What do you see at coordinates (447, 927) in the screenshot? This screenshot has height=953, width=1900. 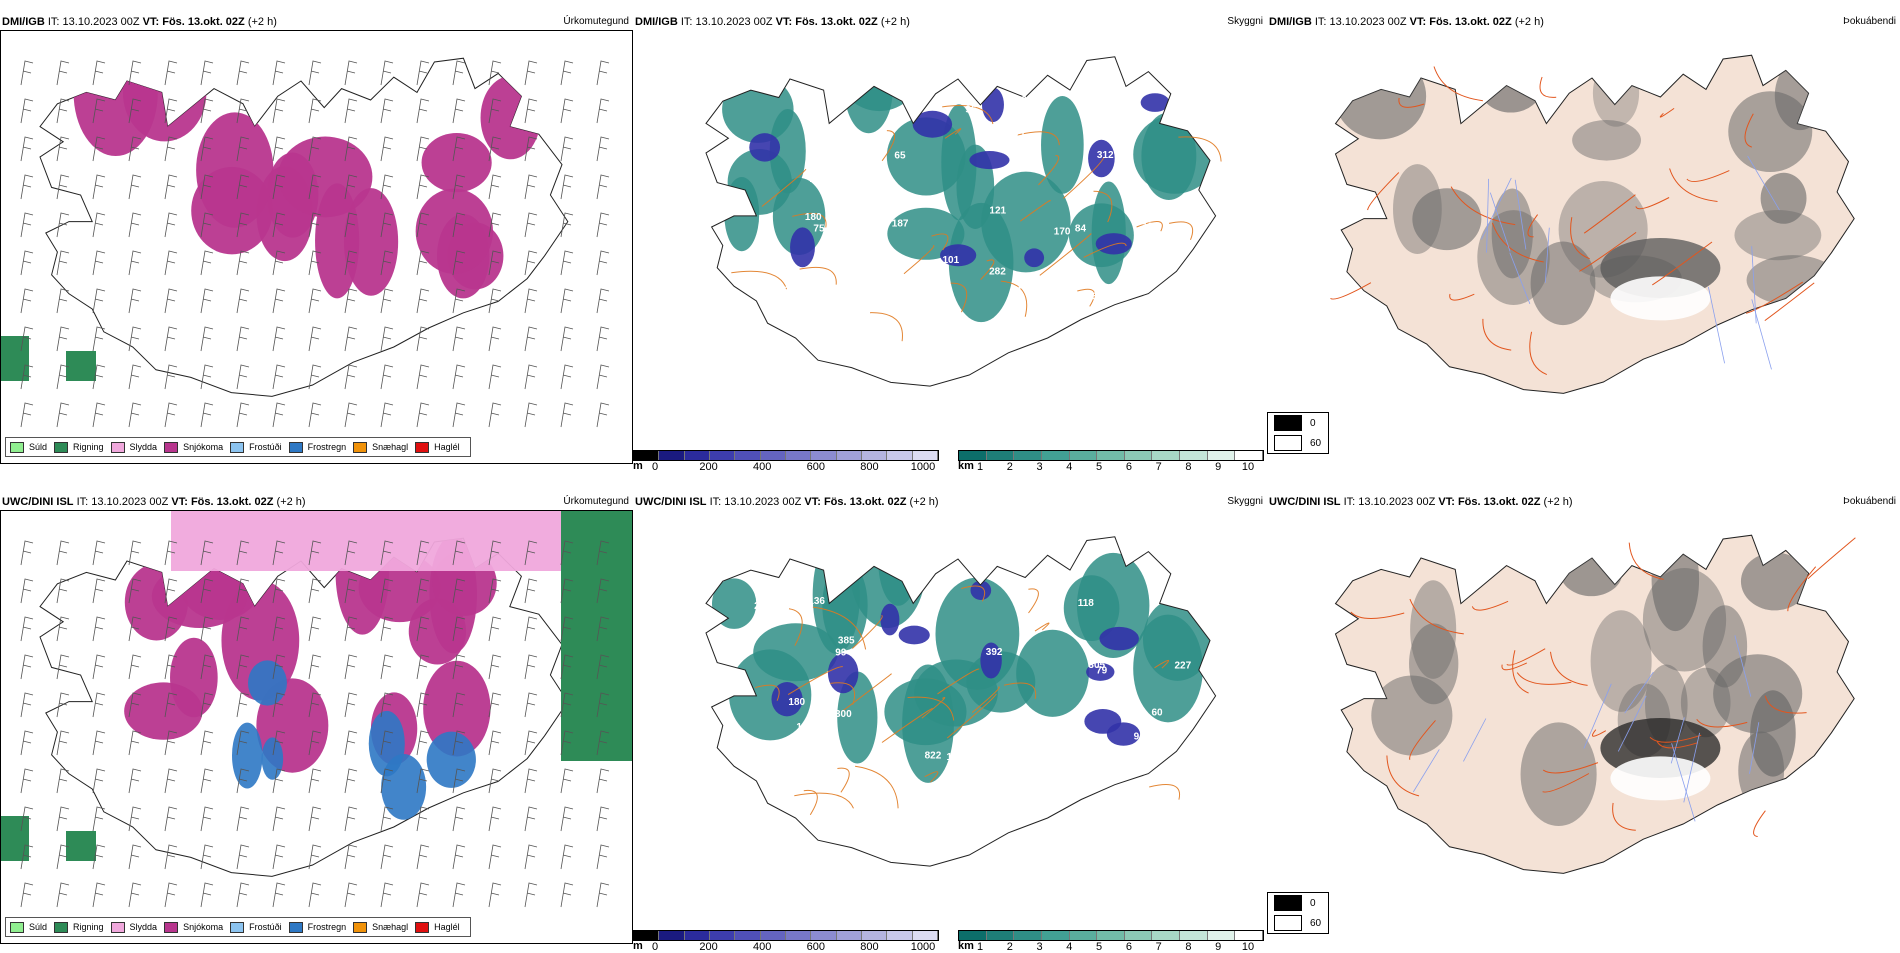 I see `legend-label: Haglél` at bounding box center [447, 927].